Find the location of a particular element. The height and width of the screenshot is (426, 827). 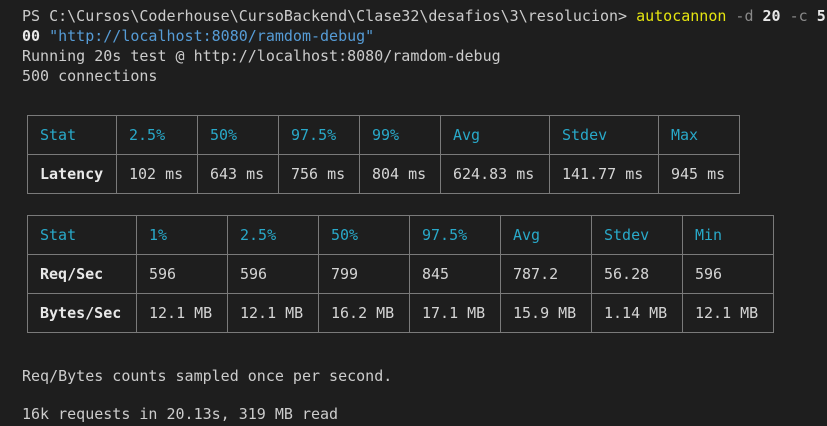

connections-value-part1: 5 is located at coordinates (821, 16).